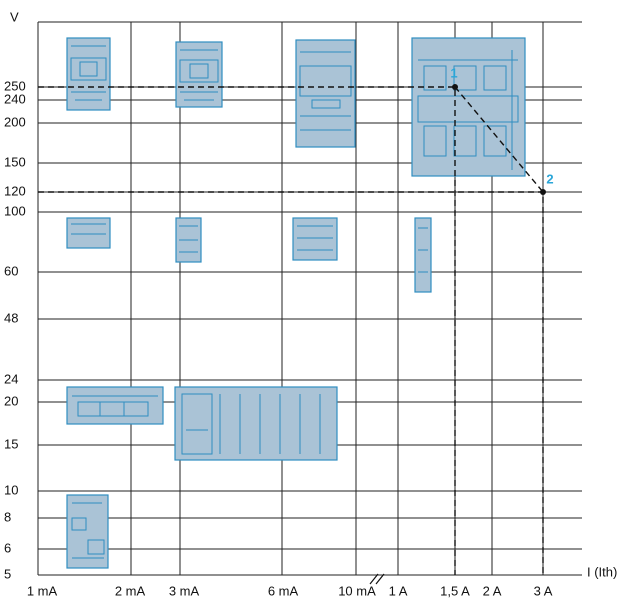  What do you see at coordinates (377, 579) in the screenshot?
I see `axis-break` at bounding box center [377, 579].